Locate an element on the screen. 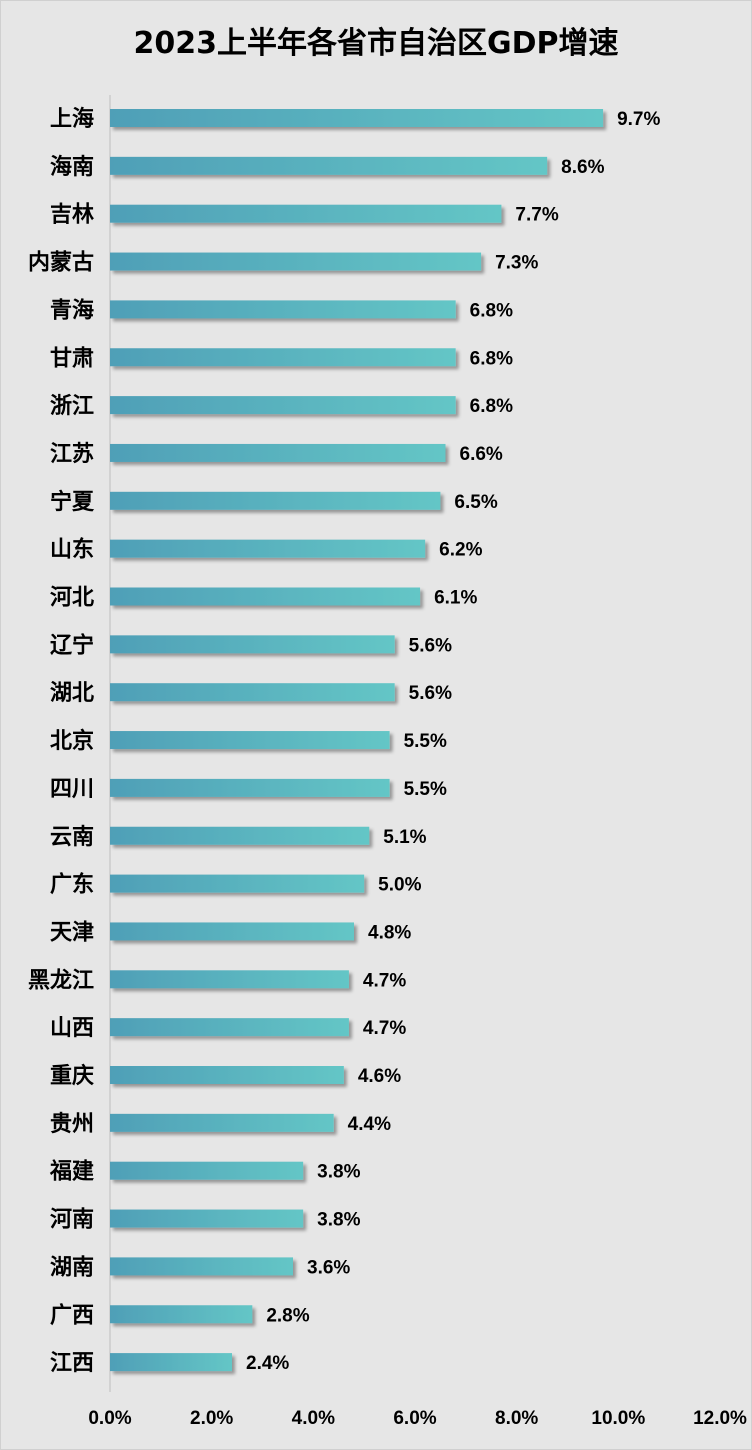  category-label: 四川 is located at coordinates (72, 789).